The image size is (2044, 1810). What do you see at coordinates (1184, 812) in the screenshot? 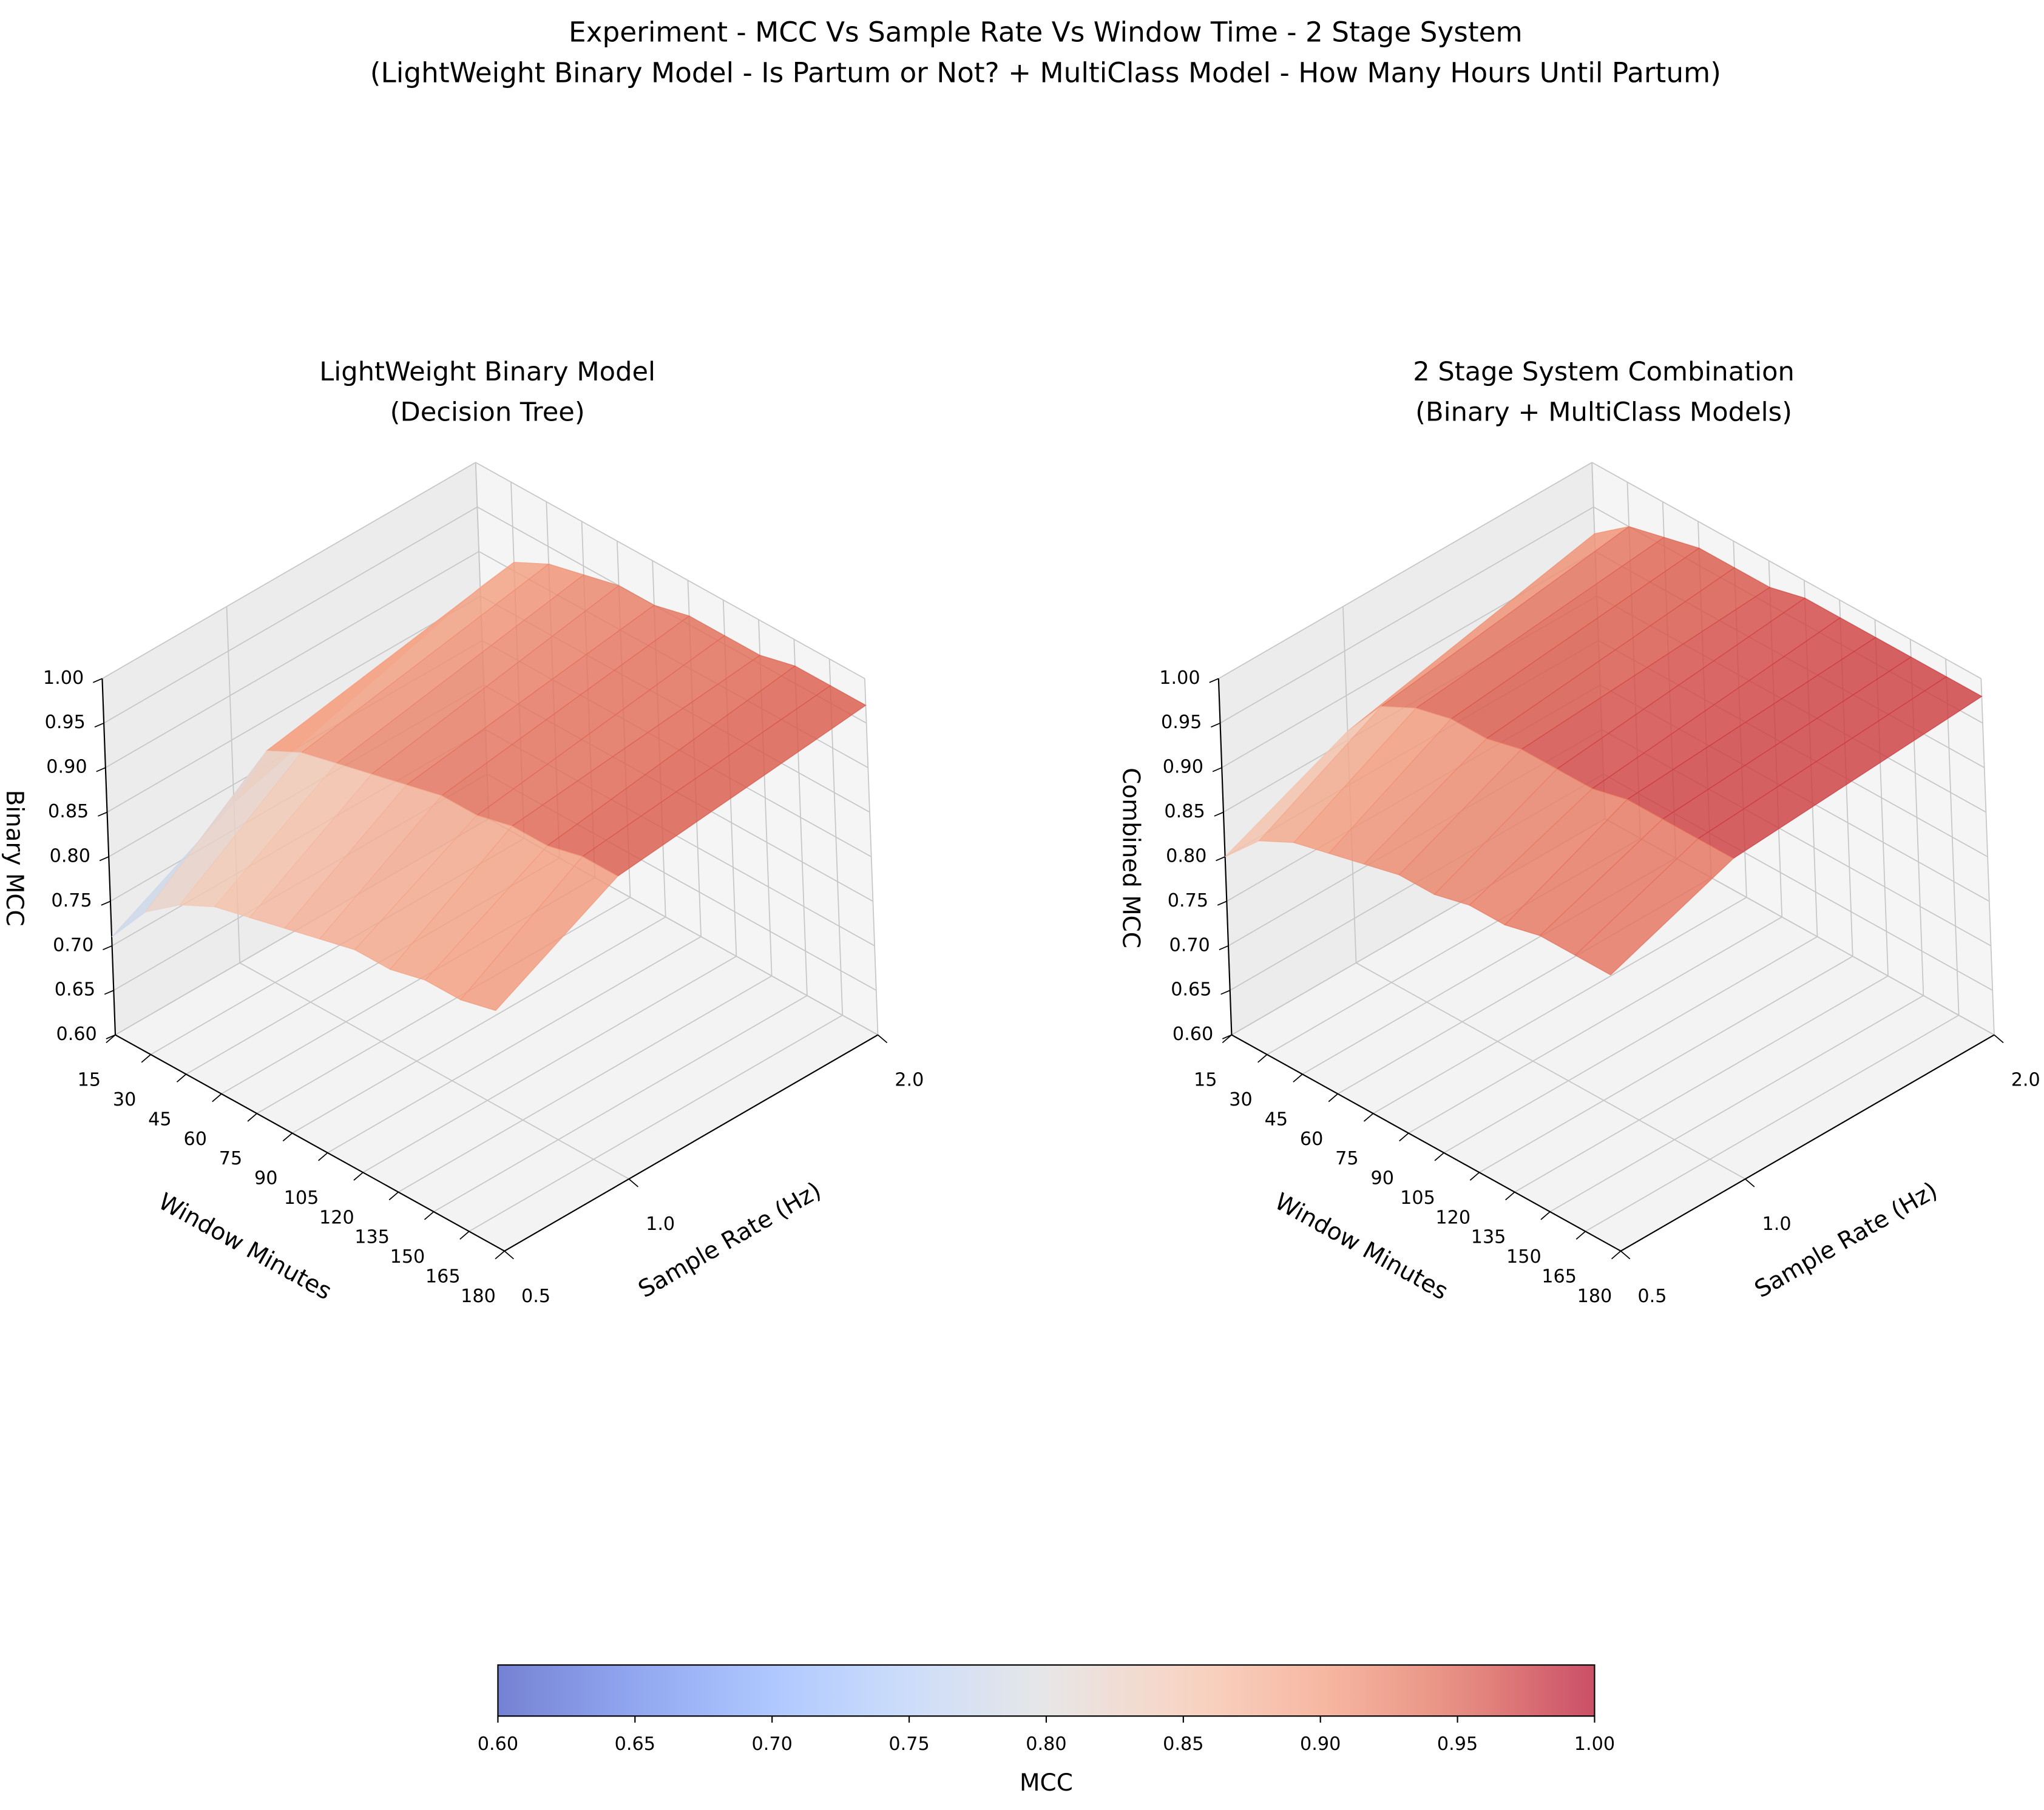
I see `z-tick-label: 0.85` at bounding box center [1184, 812].